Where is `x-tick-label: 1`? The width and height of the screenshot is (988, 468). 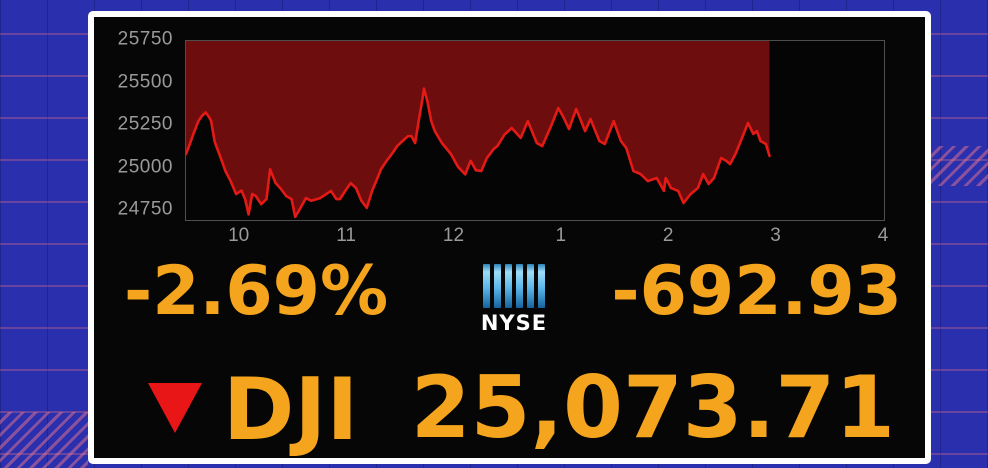
x-tick-label: 1 is located at coordinates (561, 235).